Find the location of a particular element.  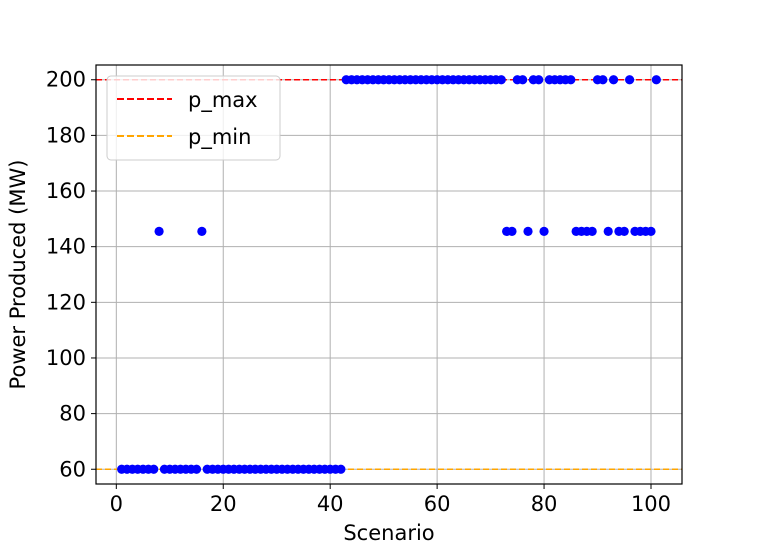

legend-box is located at coordinates (193, 118).